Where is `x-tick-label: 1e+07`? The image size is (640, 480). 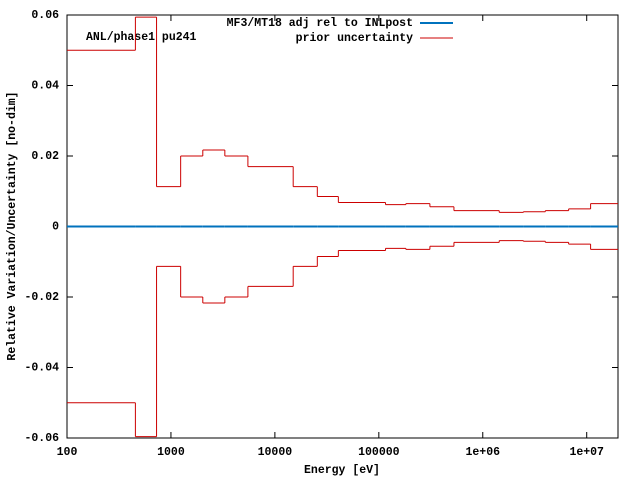
x-tick-label: 1e+07 is located at coordinates (586, 452).